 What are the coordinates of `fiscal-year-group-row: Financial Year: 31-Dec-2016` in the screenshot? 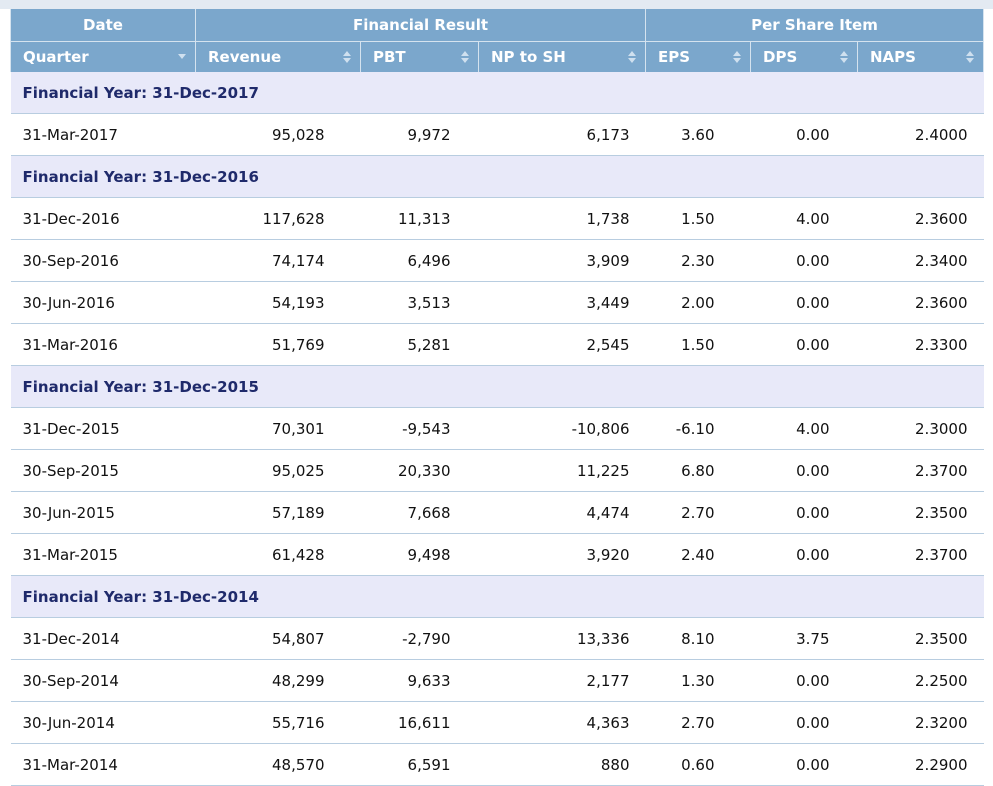 It's located at (497, 176).